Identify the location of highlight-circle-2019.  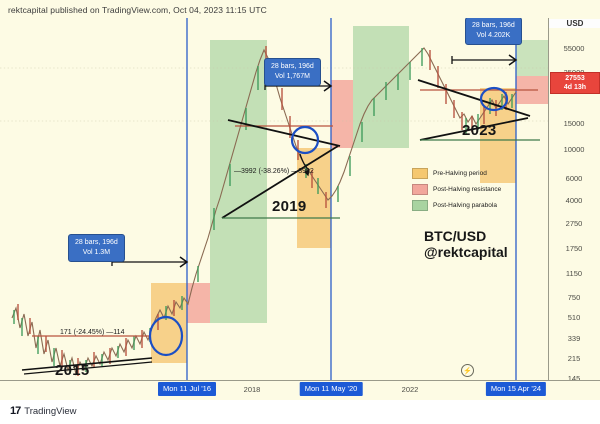
(305, 140).